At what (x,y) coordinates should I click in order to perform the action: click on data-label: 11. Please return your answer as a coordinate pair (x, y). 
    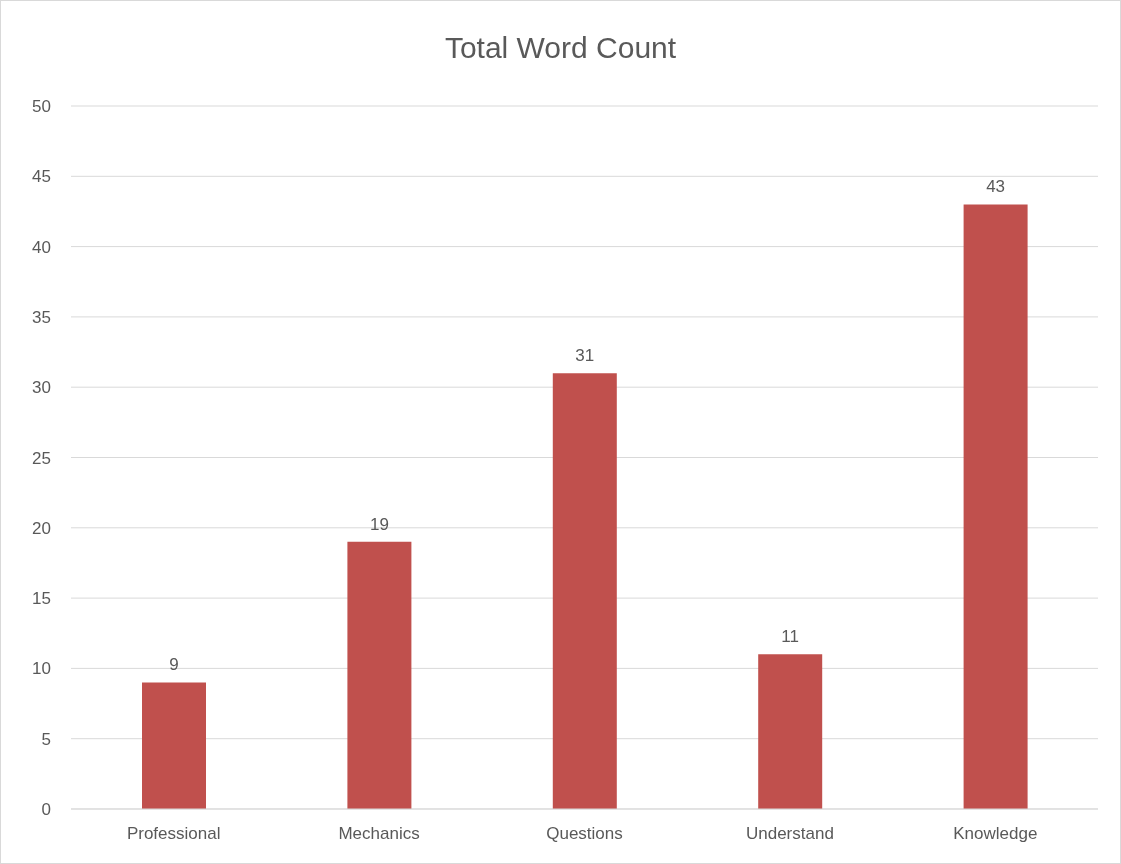
    Looking at the image, I should click on (790, 637).